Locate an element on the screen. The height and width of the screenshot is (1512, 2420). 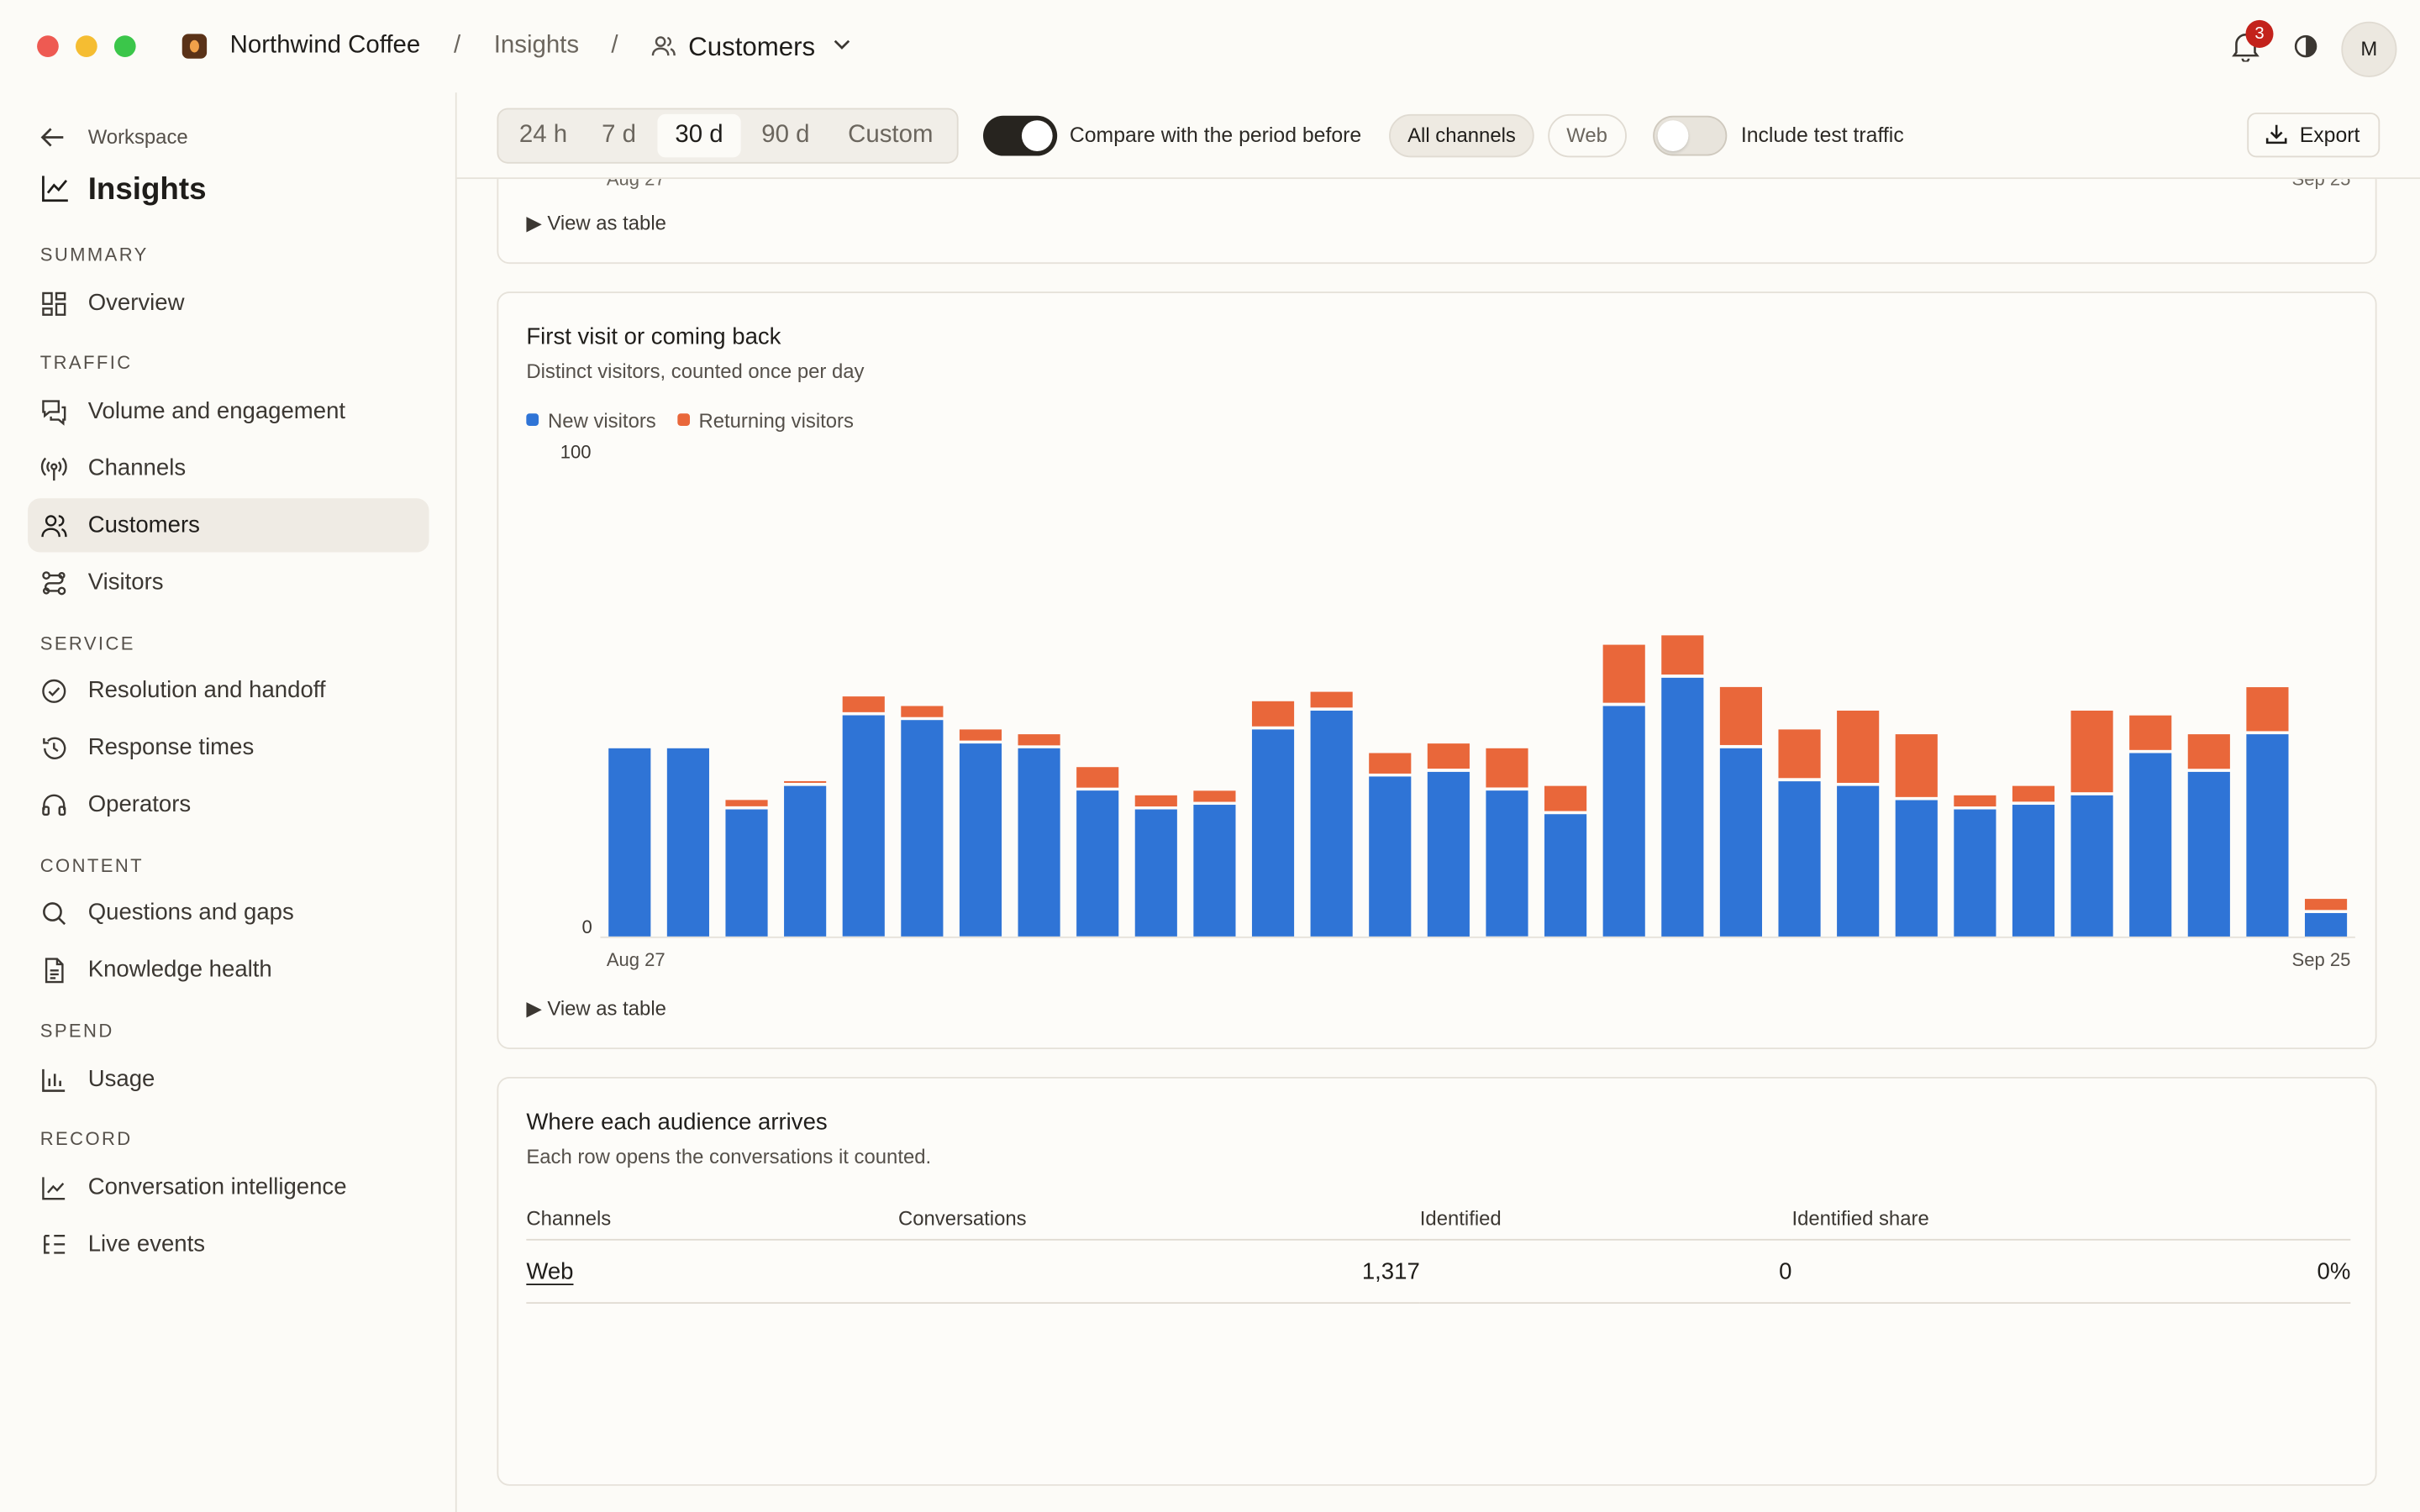
sidebar-item-operators: Operators is located at coordinates (228, 805).